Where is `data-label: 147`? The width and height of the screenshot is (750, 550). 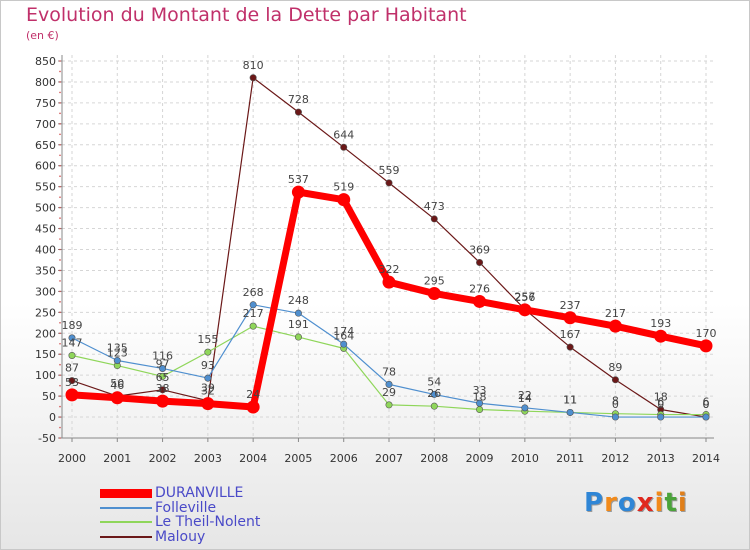
data-label: 147 is located at coordinates (72, 342).